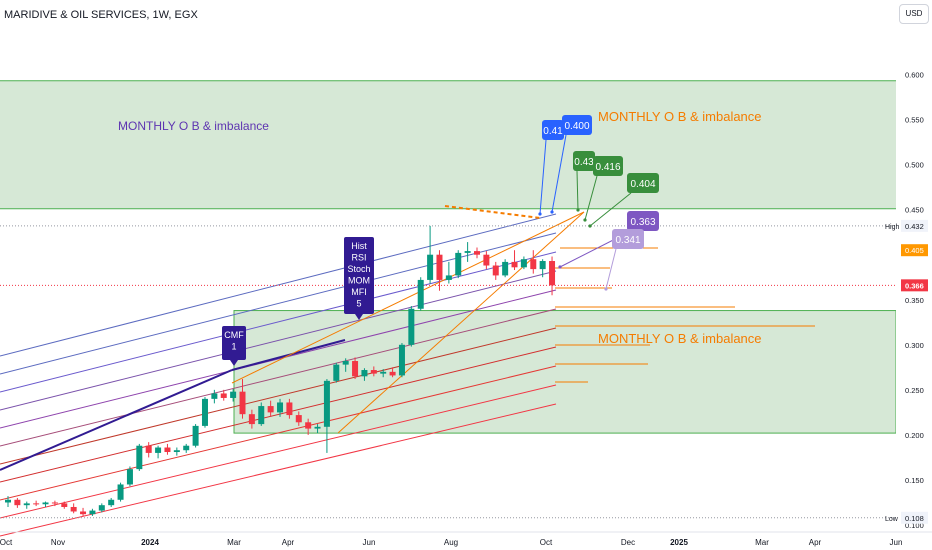  What do you see at coordinates (914, 165) in the screenshot?
I see `y-tick-label: 0.500` at bounding box center [914, 165].